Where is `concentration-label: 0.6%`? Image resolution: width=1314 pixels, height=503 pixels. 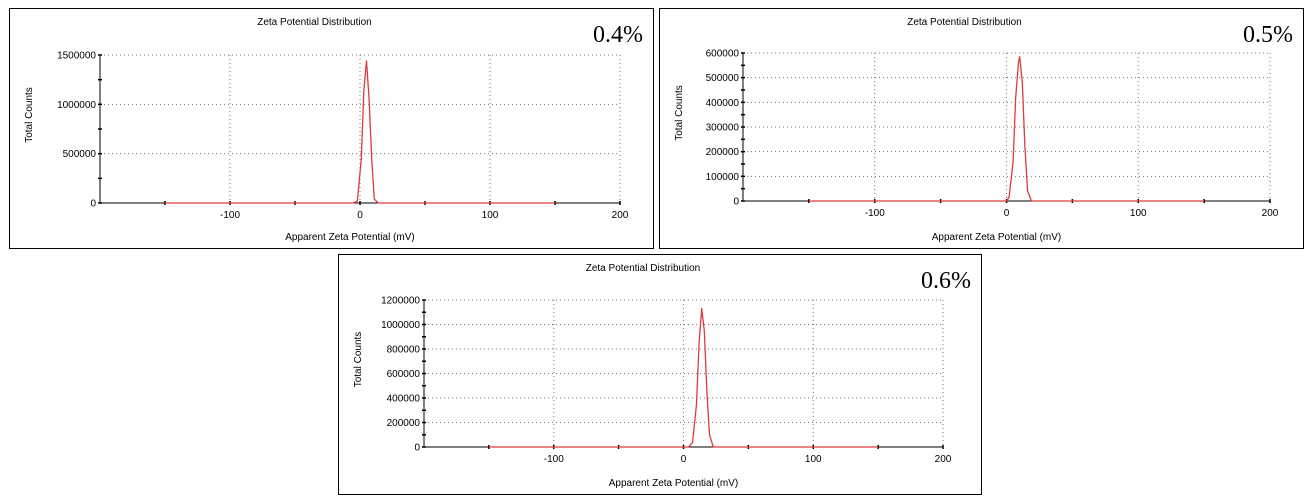 concentration-label: 0.6% is located at coordinates (946, 281).